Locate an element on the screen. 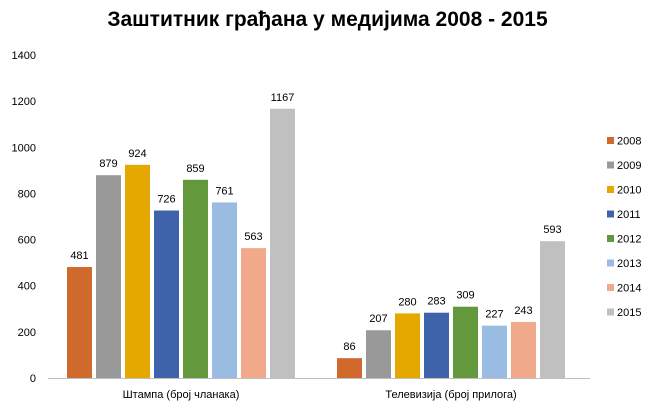 This screenshot has width=655, height=411. legend-swatch-2008 is located at coordinates (610, 140).